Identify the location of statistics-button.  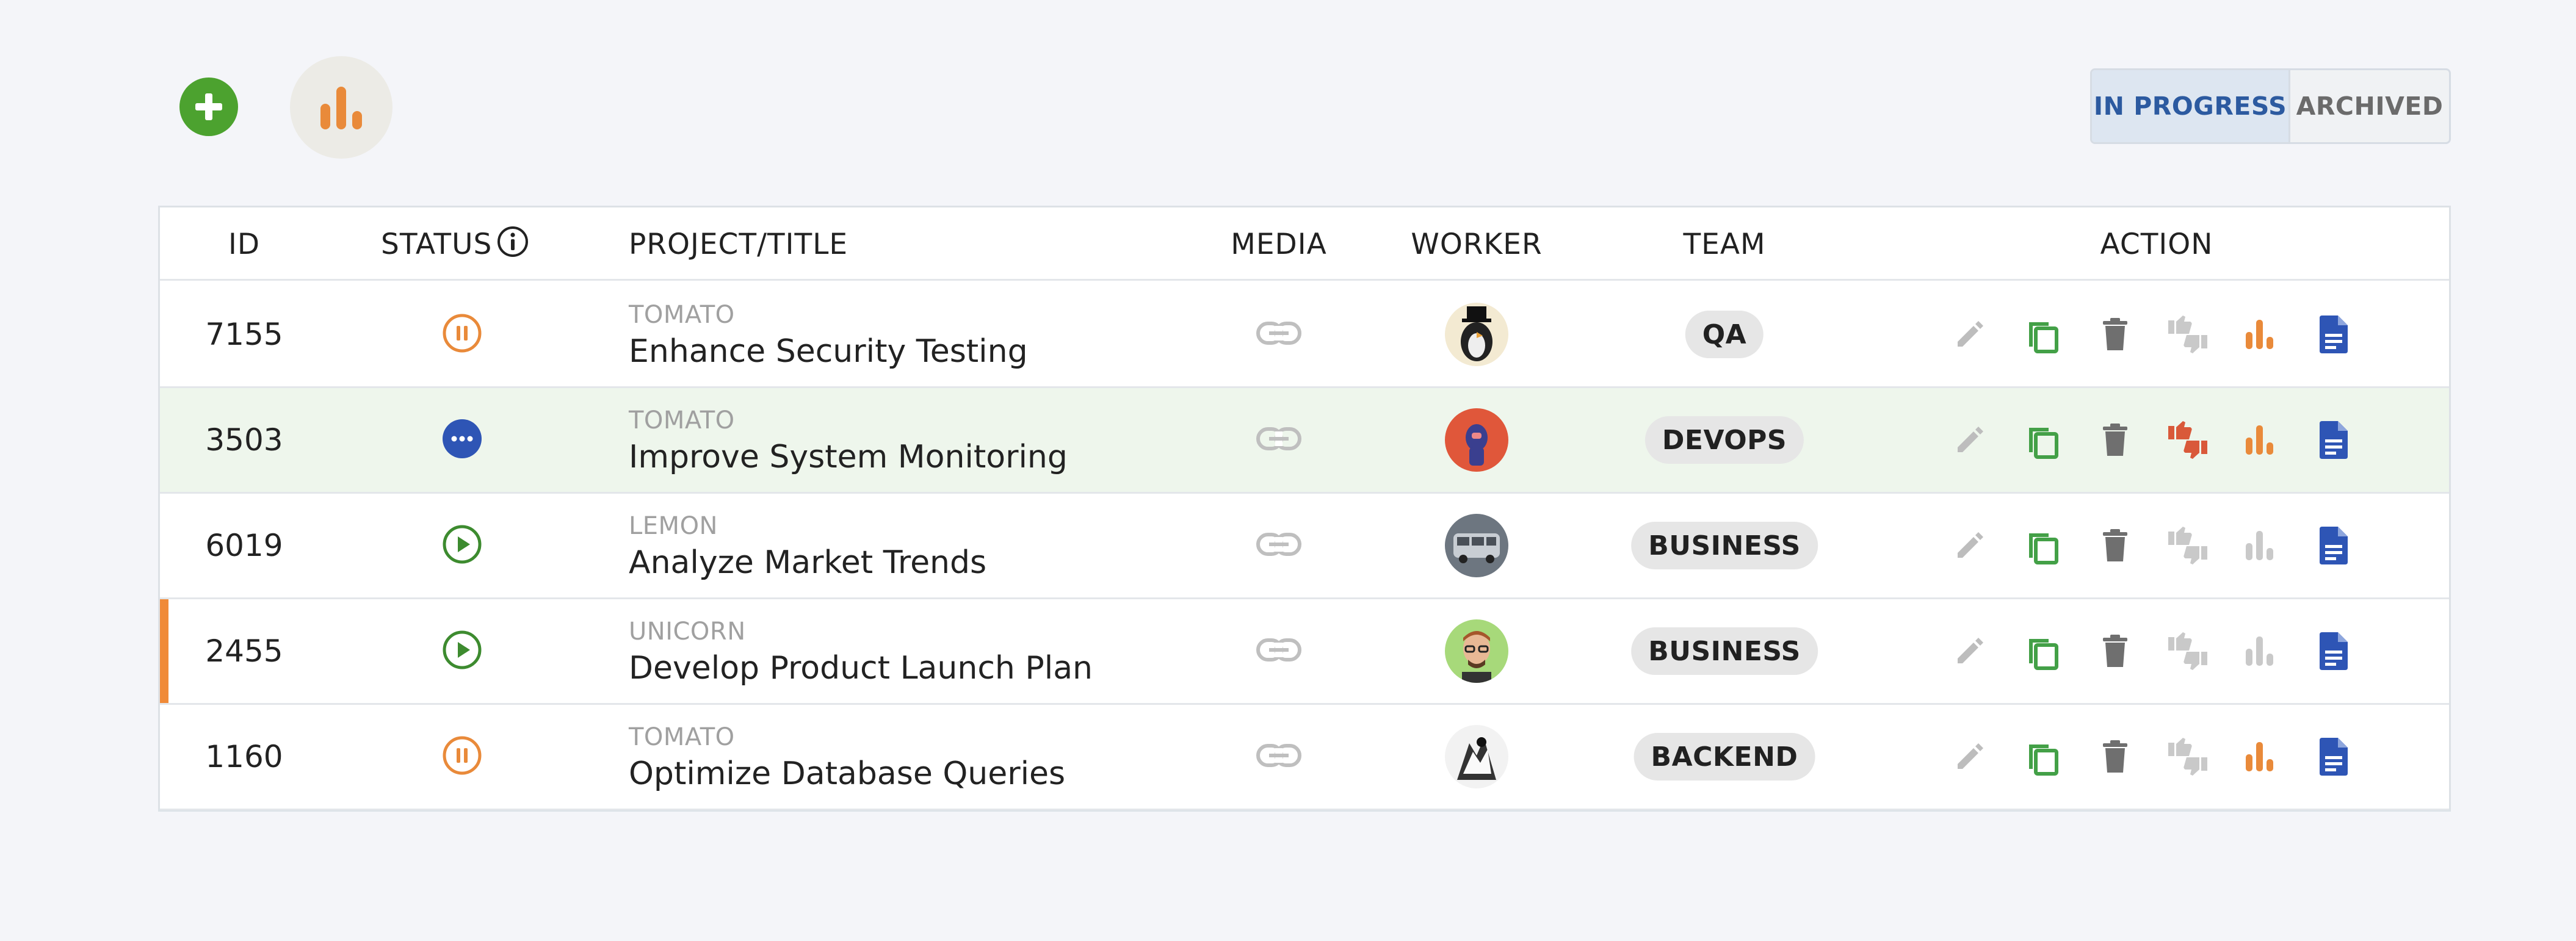
(341, 108).